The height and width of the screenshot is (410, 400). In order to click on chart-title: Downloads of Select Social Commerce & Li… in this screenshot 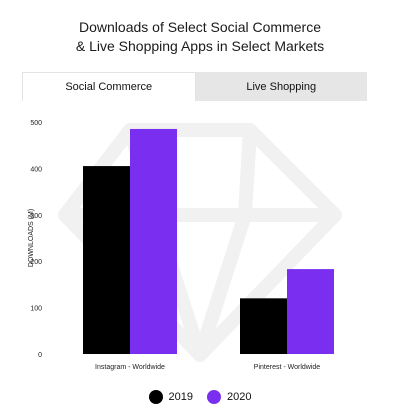, I will do `click(200, 37)`.